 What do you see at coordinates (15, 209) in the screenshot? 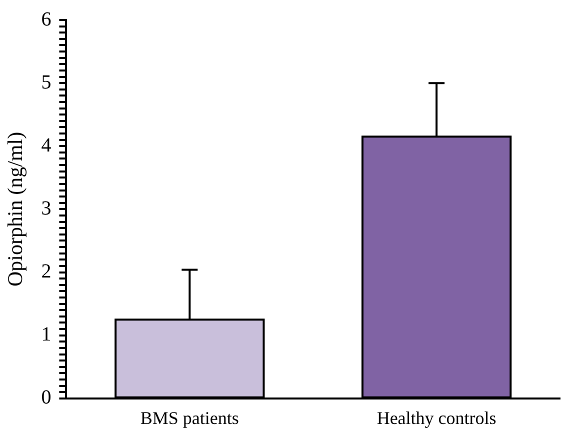
I see `y-axis-title: Opiorphin (ng/ml)` at bounding box center [15, 209].